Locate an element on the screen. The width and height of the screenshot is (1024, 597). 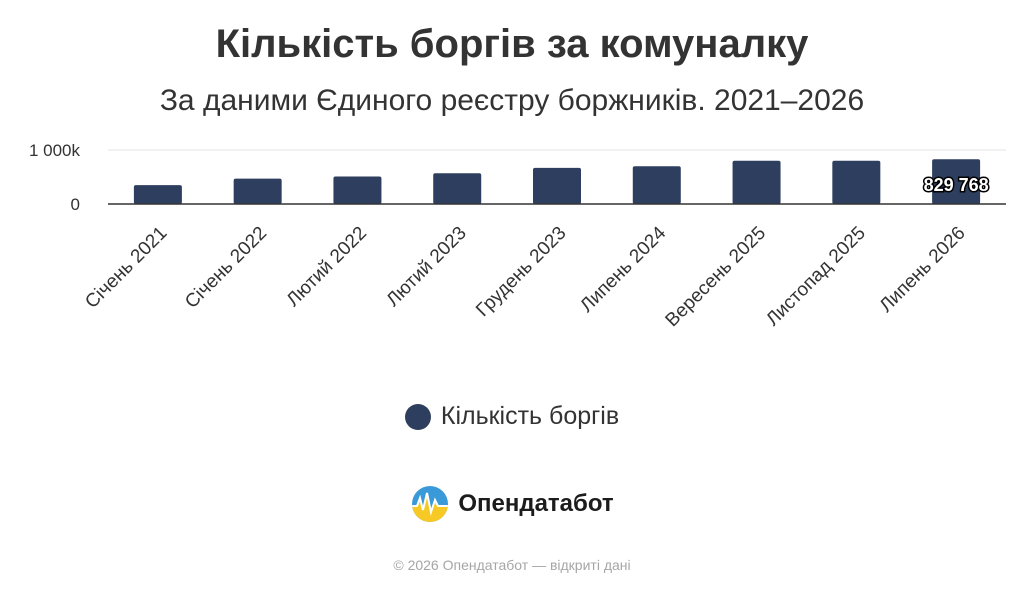
legend: Кількість боргів is located at coordinates (512, 416).